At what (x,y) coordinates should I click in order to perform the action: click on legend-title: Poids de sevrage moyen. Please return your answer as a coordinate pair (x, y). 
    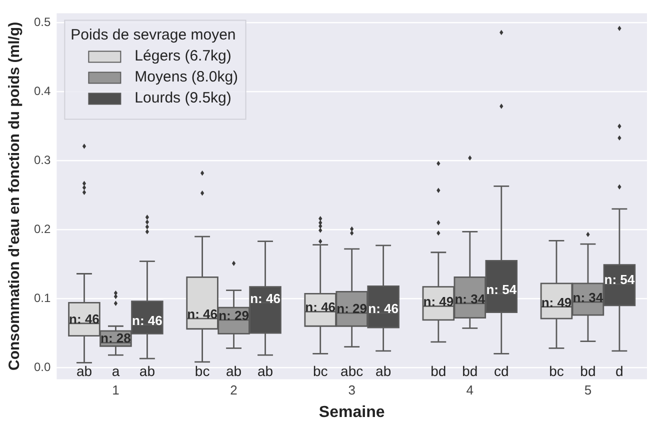
    Looking at the image, I should click on (153, 35).